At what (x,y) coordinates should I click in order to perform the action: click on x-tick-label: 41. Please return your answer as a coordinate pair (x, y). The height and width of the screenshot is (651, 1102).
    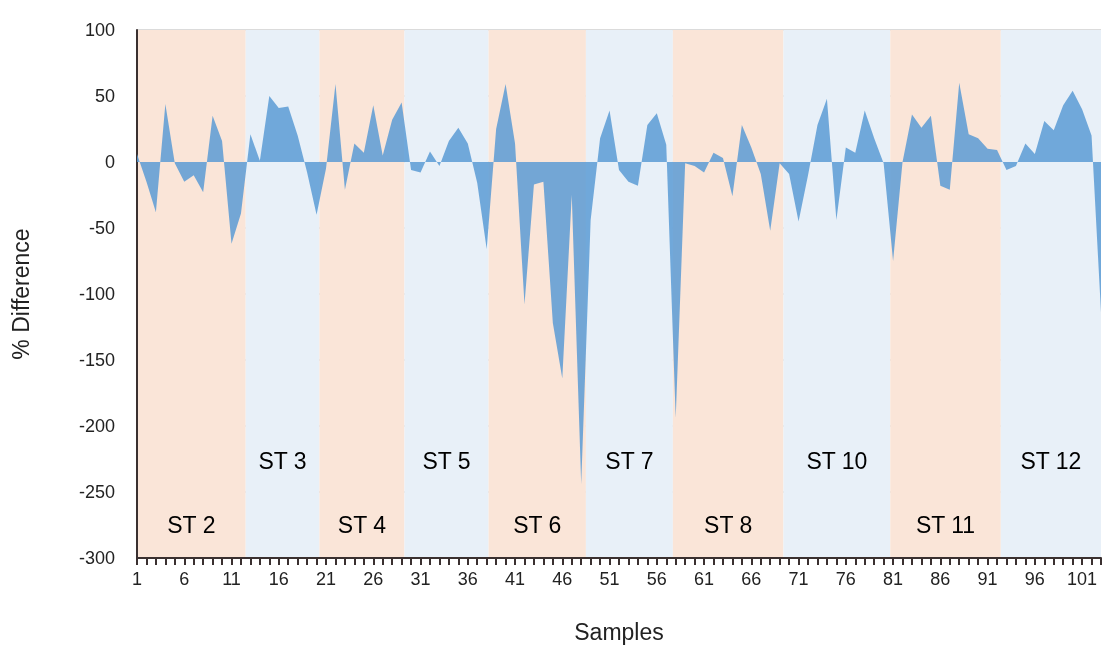
    Looking at the image, I should click on (515, 579).